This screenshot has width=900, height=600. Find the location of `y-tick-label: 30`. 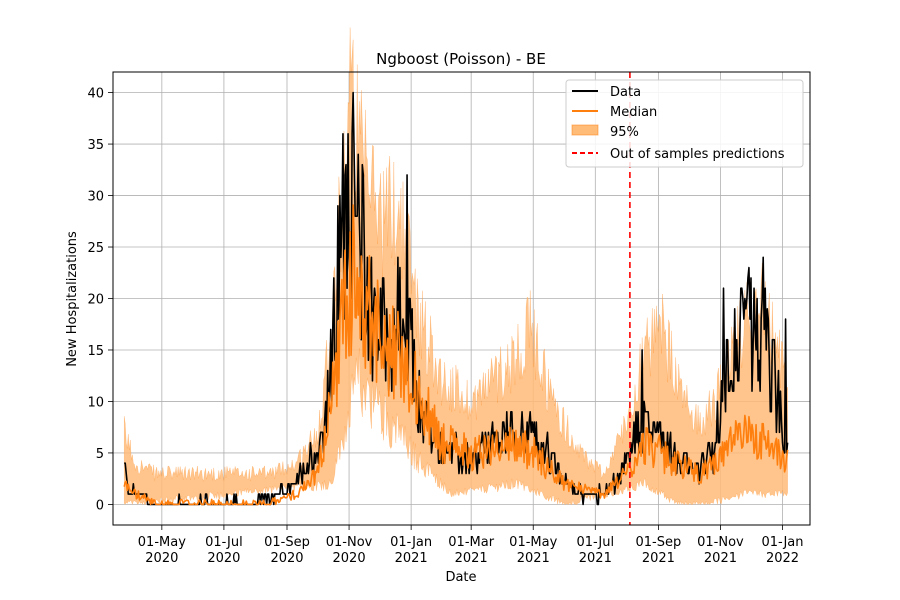

y-tick-label: 30 is located at coordinates (95, 197).